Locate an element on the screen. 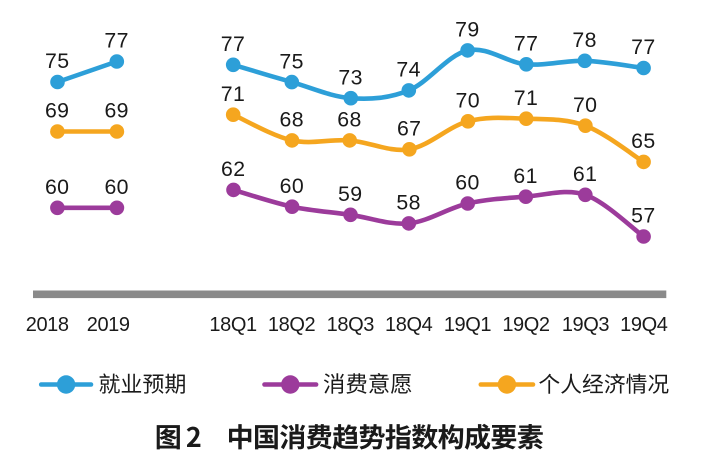 This screenshot has width=701, height=461. svg-text: 73 is located at coordinates (350, 77).